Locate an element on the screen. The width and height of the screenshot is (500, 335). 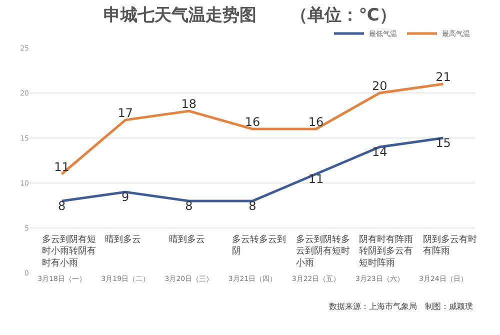
chart-title: 申城七天气温走势图 （单位：℃） is located at coordinates (250, 15).